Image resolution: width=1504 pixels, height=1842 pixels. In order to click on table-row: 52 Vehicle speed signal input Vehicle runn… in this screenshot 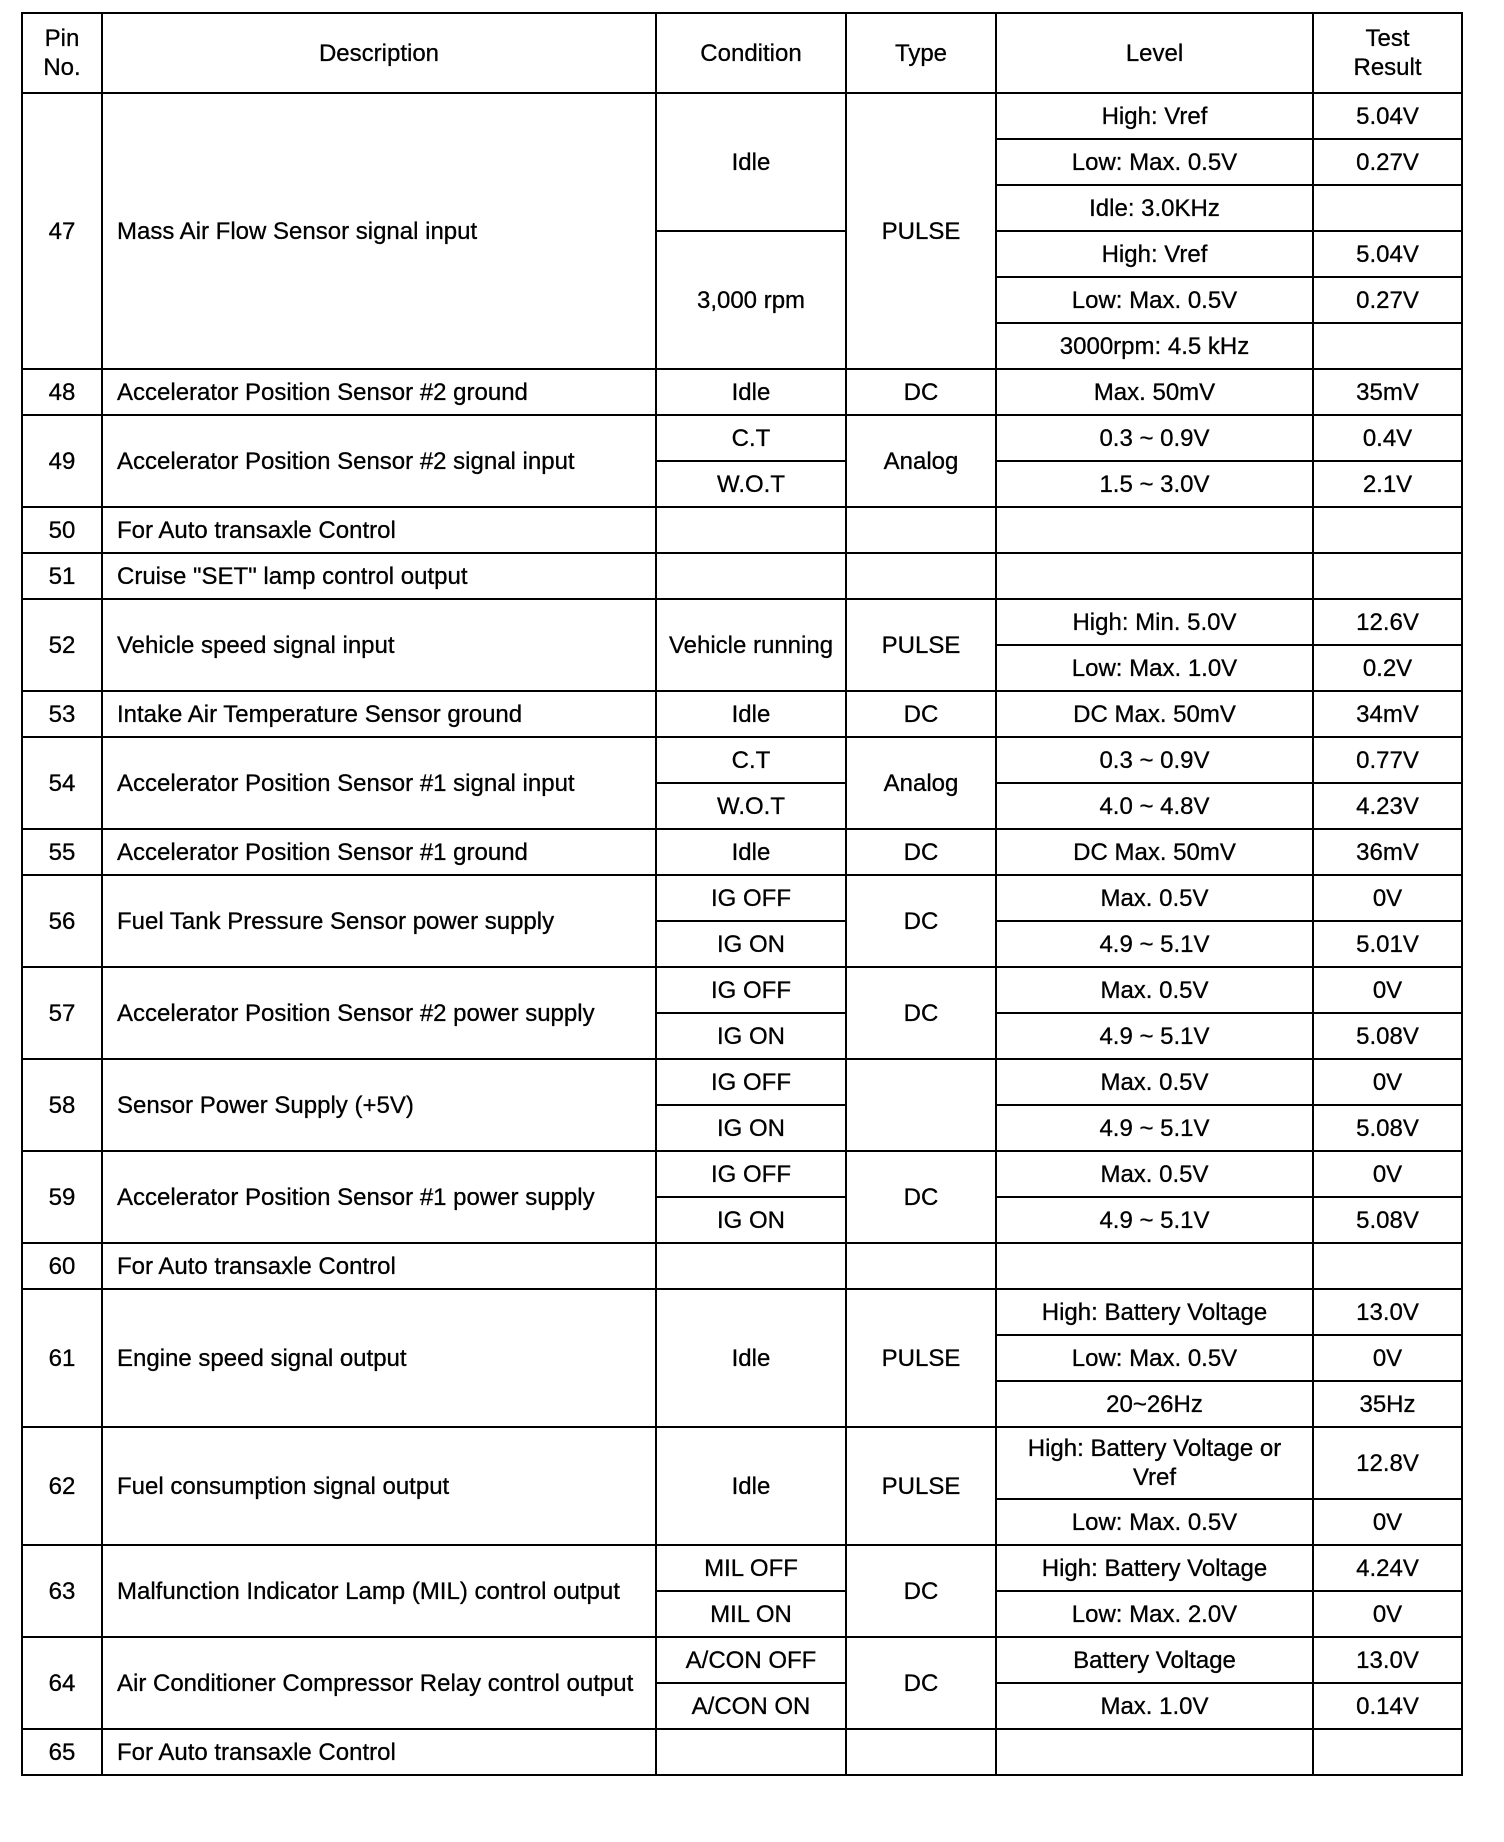, I will do `click(742, 645)`.